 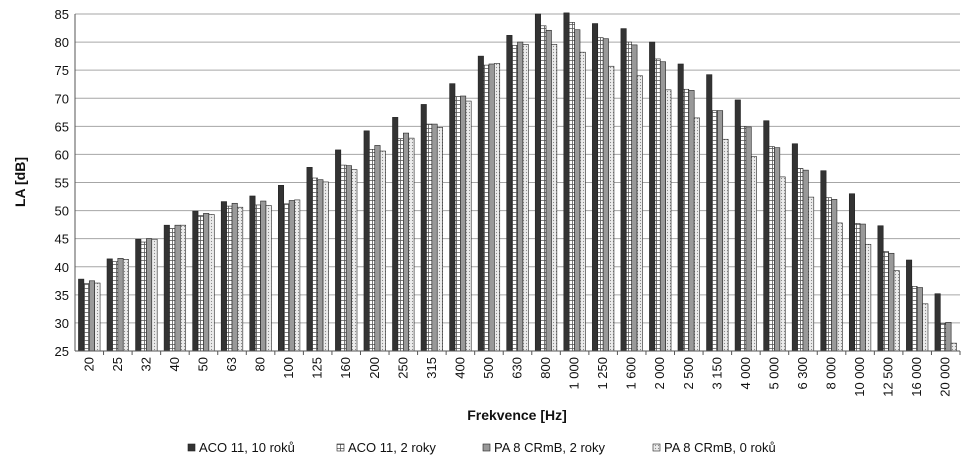 I want to click on y-tick-label: 50, so click(x=62, y=211).